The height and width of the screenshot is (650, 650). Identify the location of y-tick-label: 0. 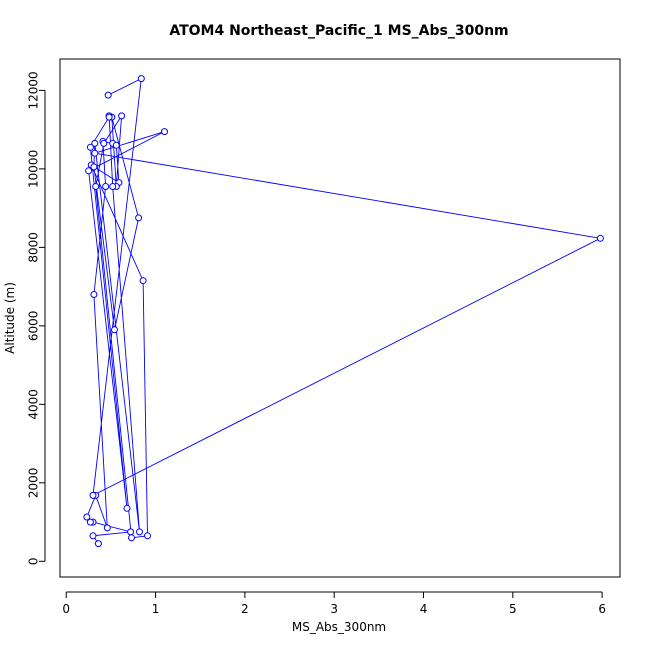
(34, 561).